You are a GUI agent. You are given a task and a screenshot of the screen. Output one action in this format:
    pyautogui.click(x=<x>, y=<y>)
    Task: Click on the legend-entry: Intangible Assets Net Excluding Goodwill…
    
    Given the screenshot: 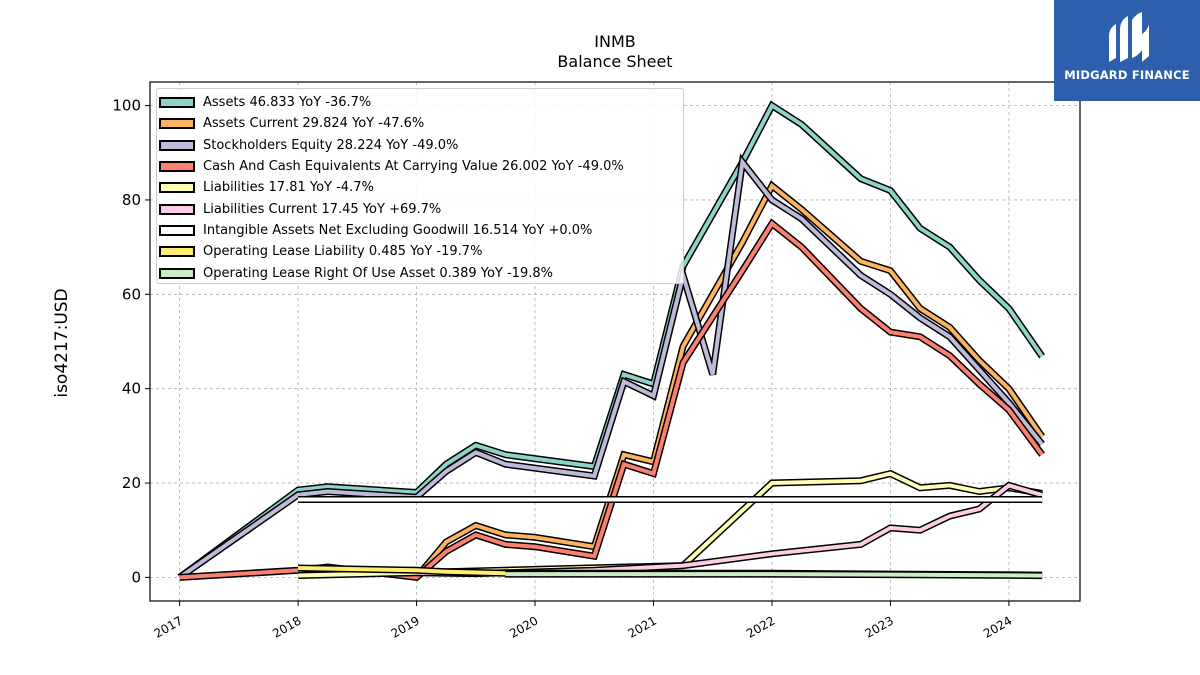 What is the action you would take?
    pyautogui.click(x=420, y=230)
    